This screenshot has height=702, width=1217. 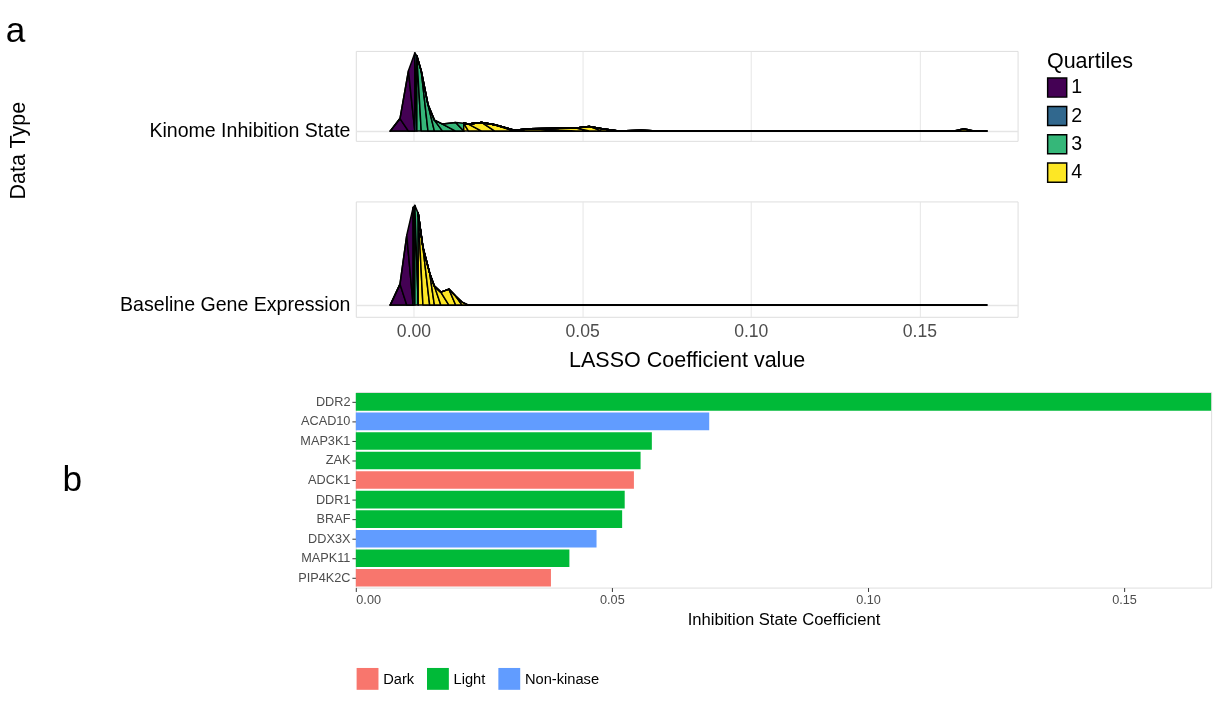 I want to click on y-tick-label: ACAD10, so click(x=326, y=421).